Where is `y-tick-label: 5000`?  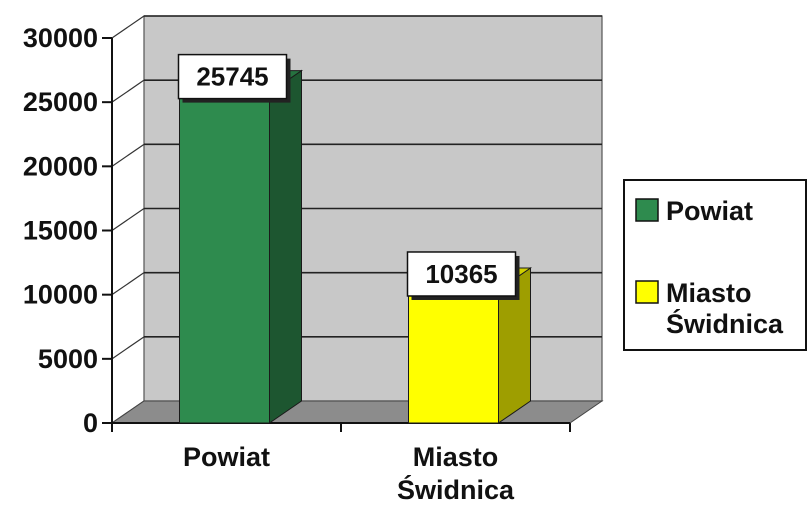
y-tick-label: 5000 is located at coordinates (68, 359).